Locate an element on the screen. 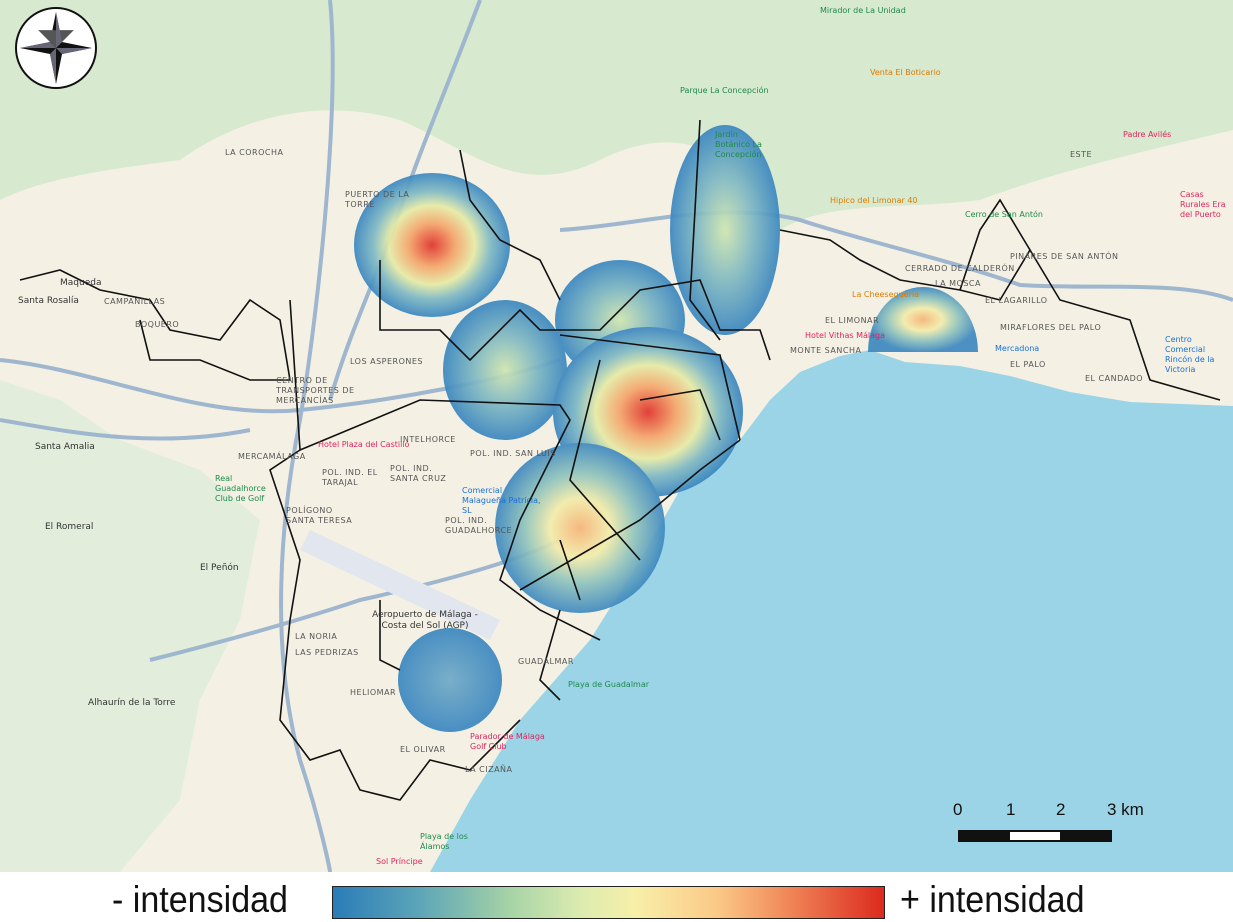  heat-hotspot-airport is located at coordinates (450, 680).